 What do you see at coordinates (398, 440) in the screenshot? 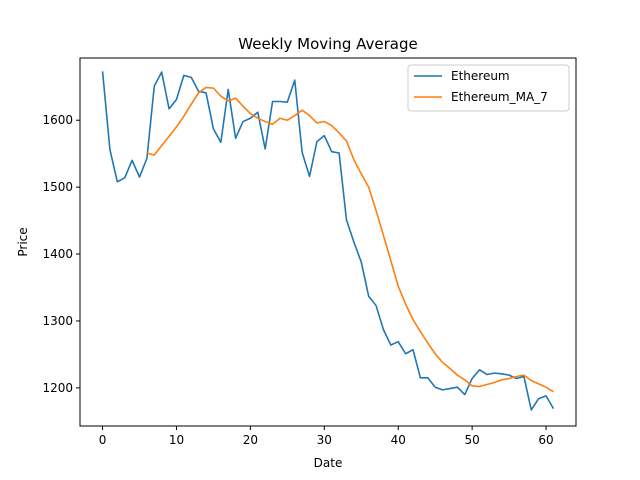
I see `x-tick-label: 40` at bounding box center [398, 440].